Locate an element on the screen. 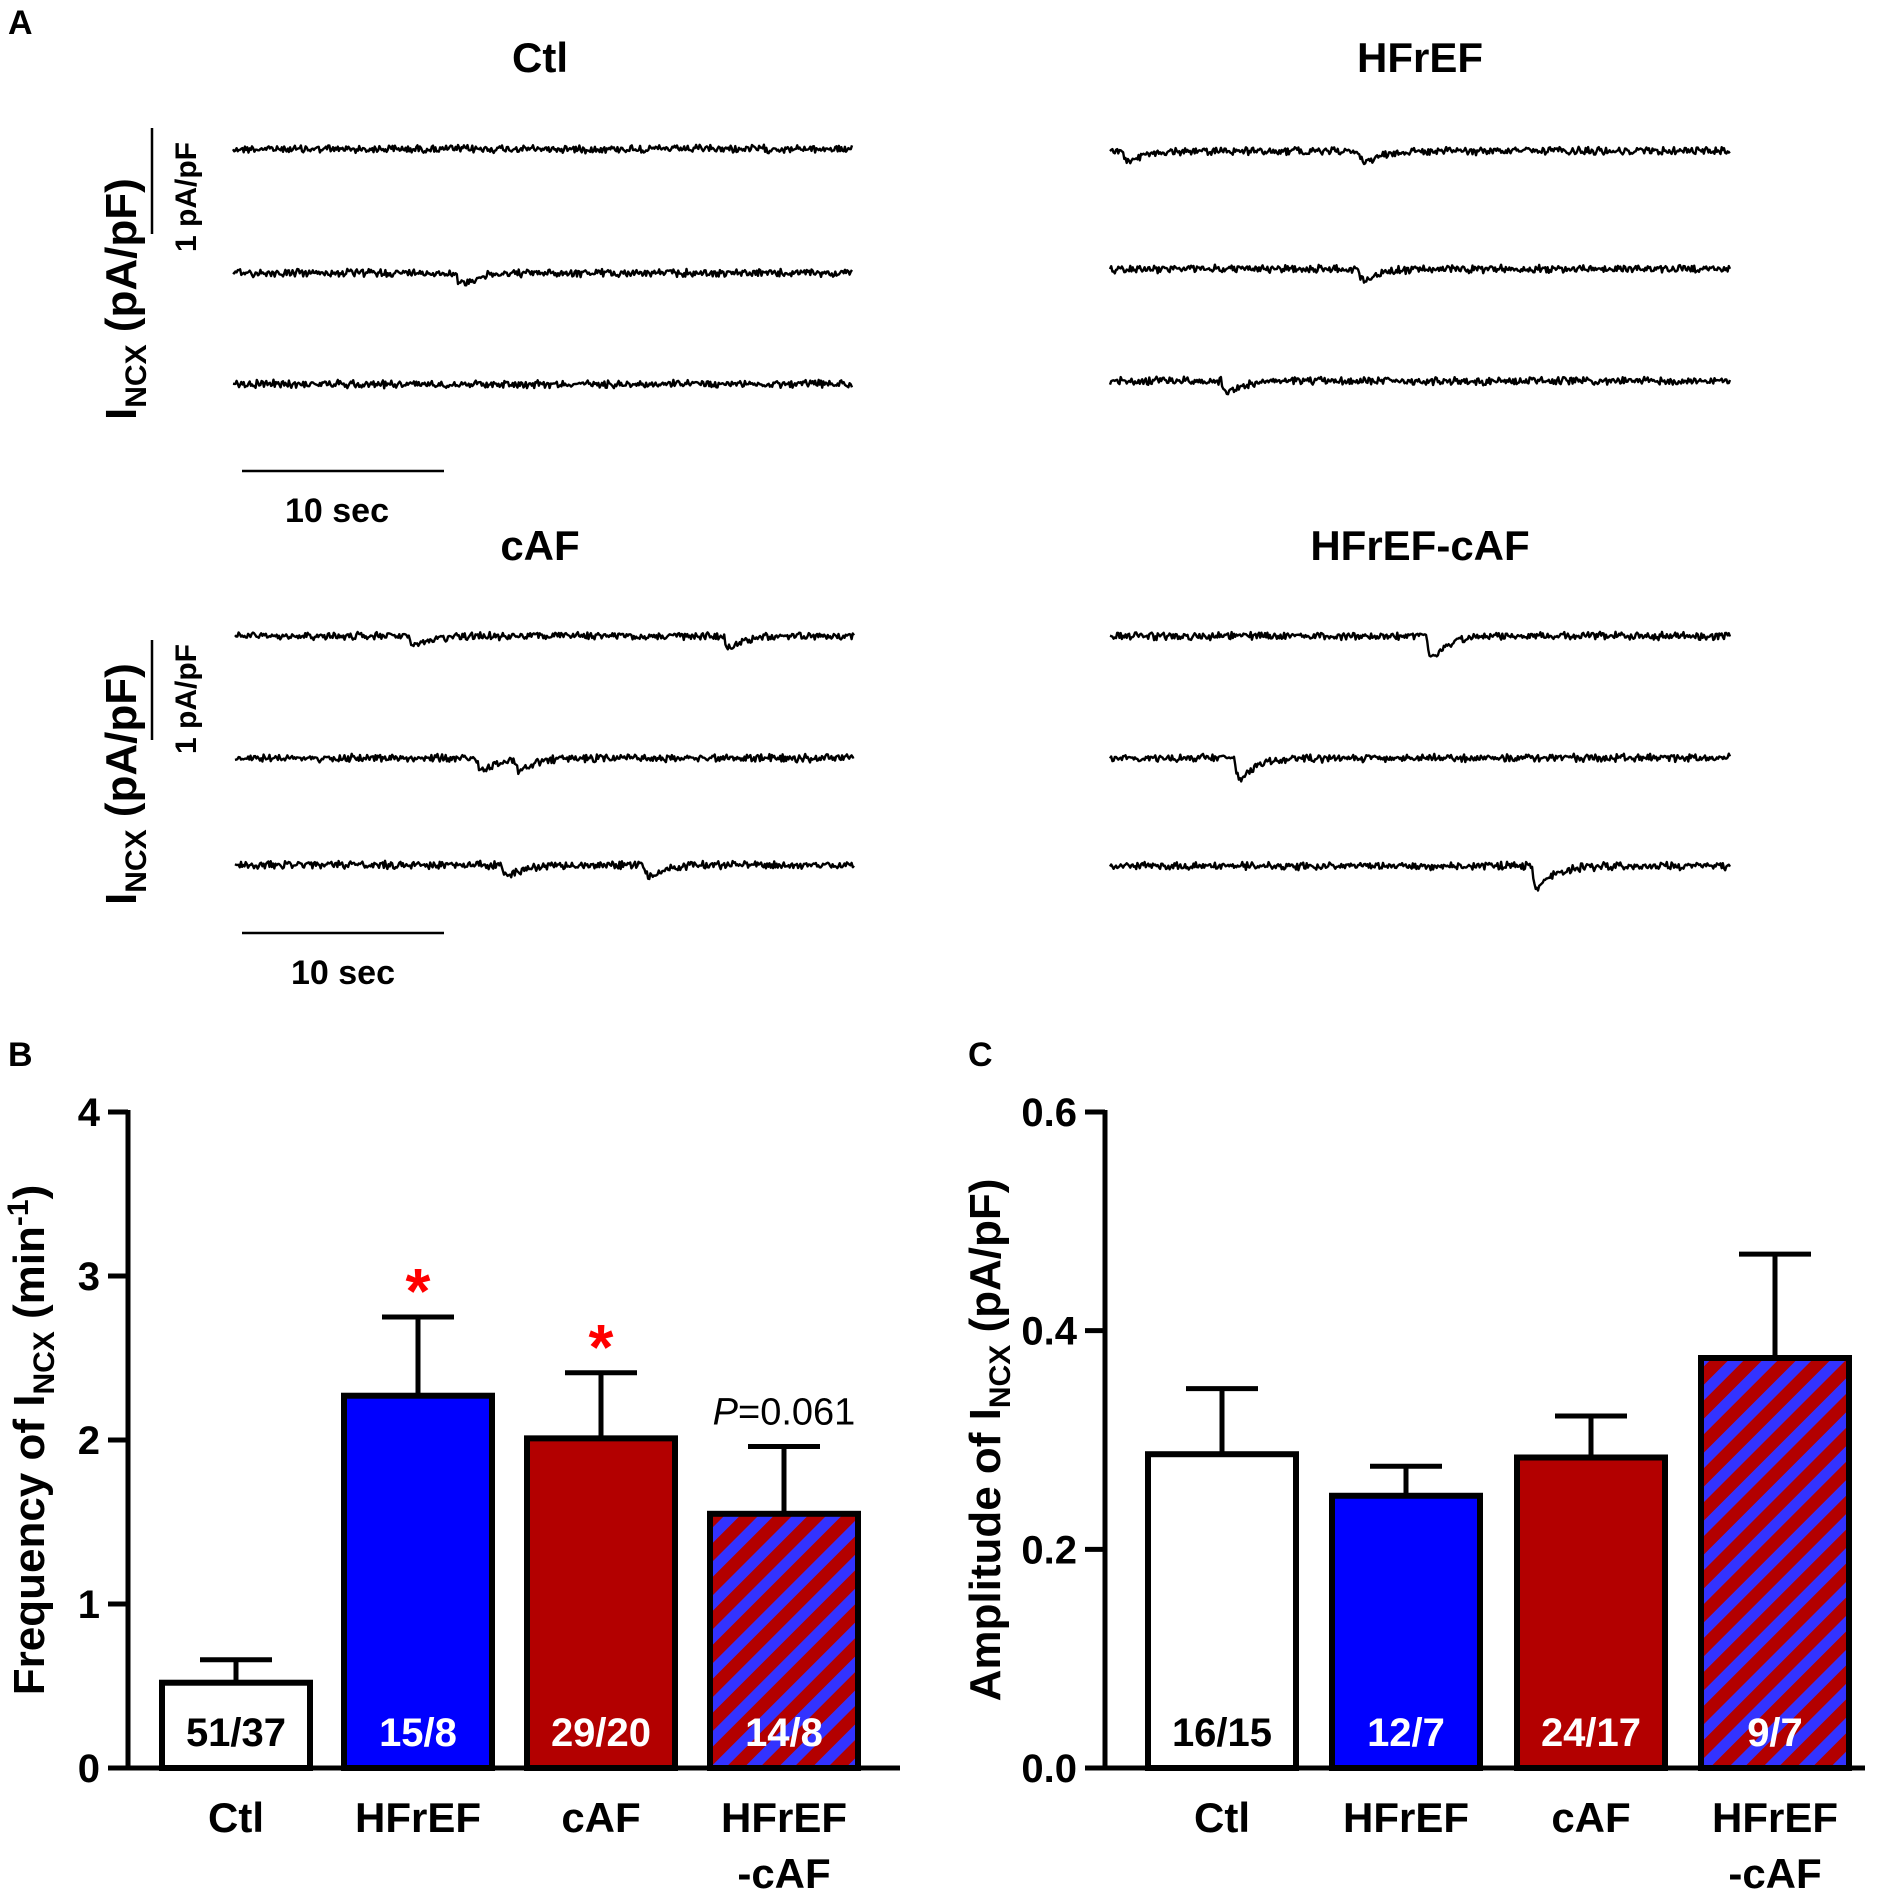 This screenshot has height=1895, width=1892. trace-title-ctl: Ctl is located at coordinates (540, 57).